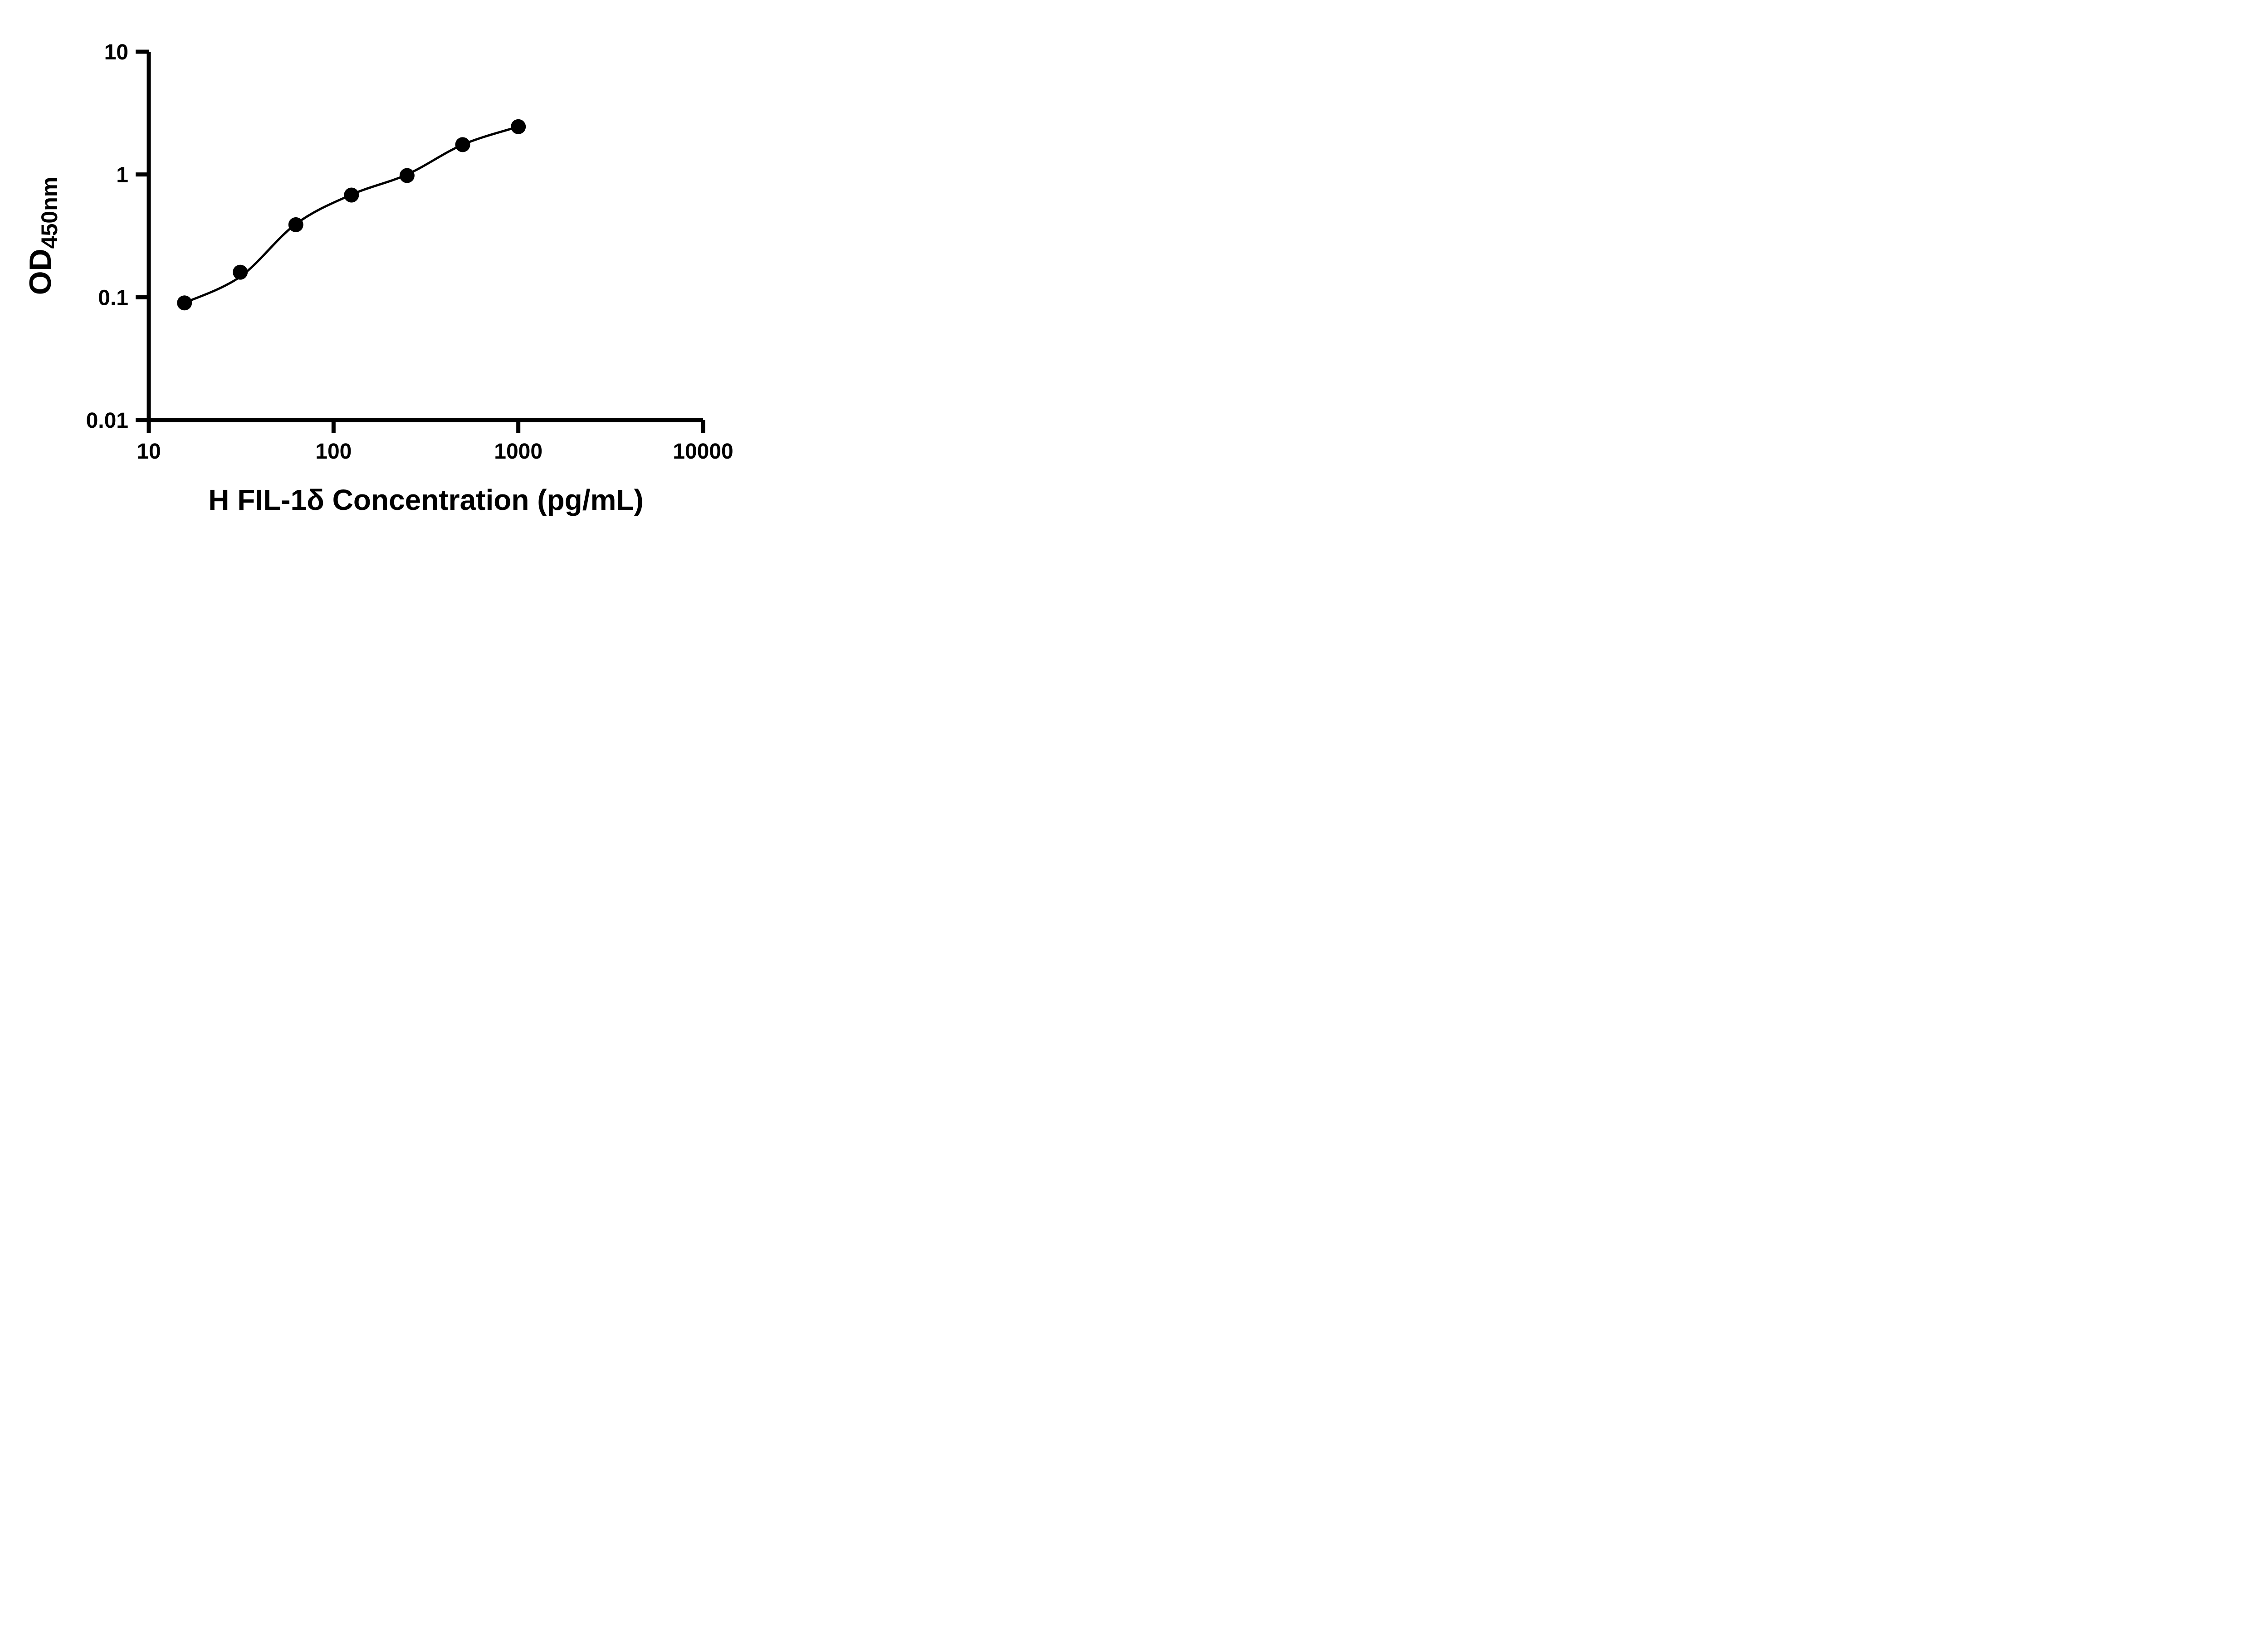 Image resolution: width=2268 pixels, height=1633 pixels. I want to click on x-tick-label: 1000, so click(519, 452).